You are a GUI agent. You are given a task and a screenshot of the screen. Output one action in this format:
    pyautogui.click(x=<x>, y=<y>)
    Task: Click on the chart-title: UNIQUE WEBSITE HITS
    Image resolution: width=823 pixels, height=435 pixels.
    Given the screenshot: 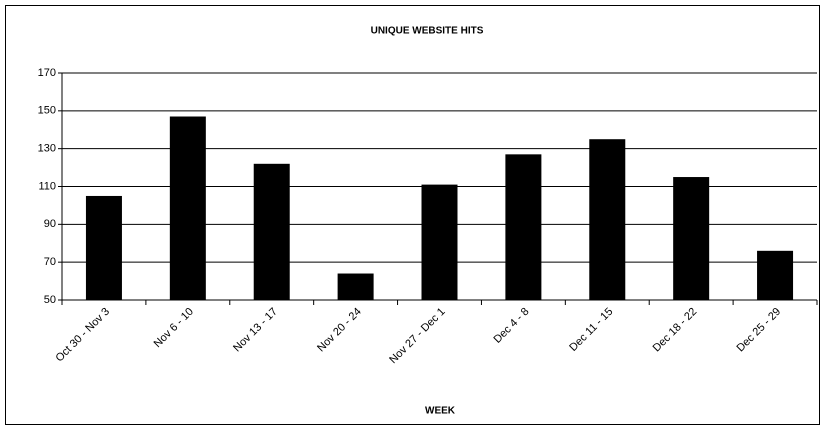 What is the action you would take?
    pyautogui.click(x=427, y=31)
    